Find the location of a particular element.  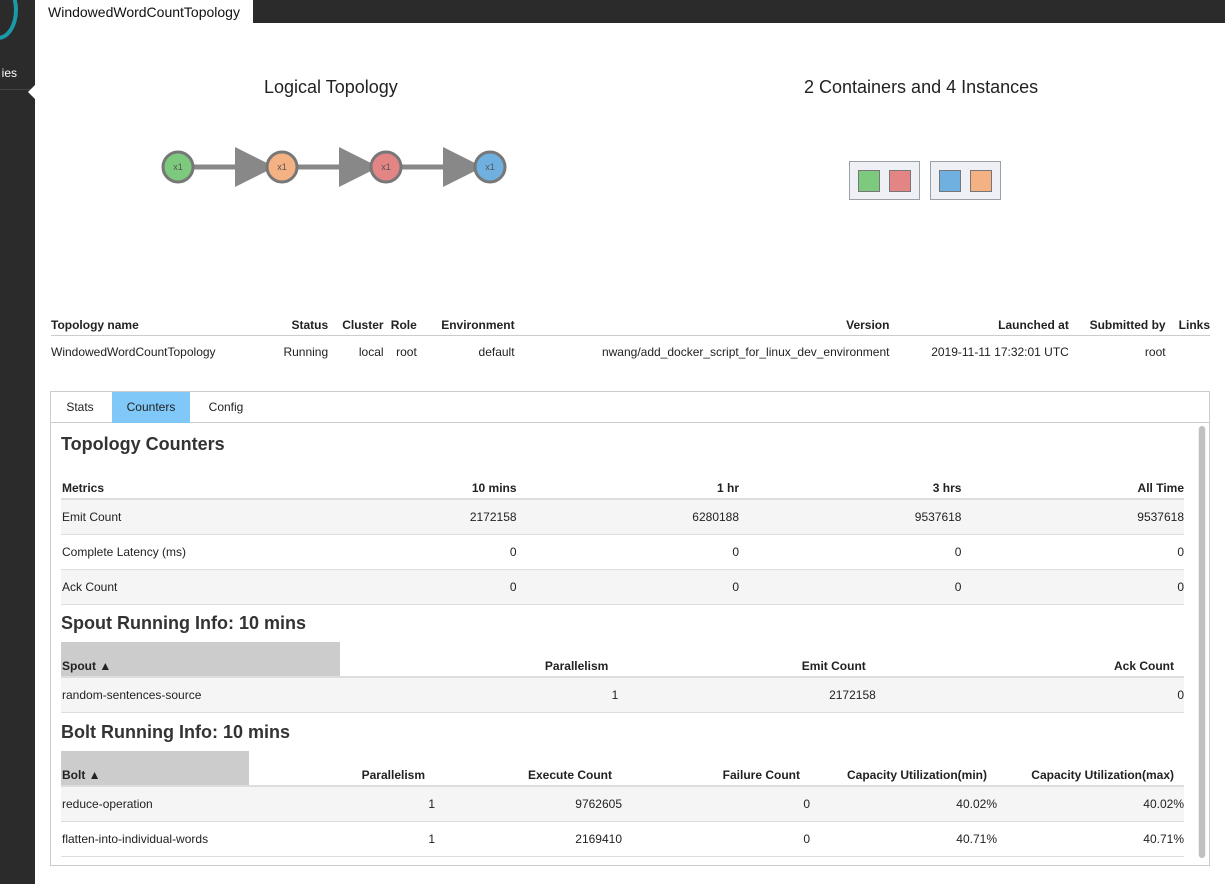

info-header: Status is located at coordinates (290, 326).